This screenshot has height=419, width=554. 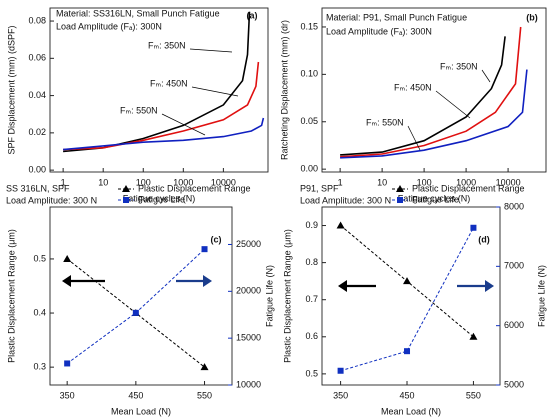 I want to click on x-tick-label: 10, so click(x=103, y=182).